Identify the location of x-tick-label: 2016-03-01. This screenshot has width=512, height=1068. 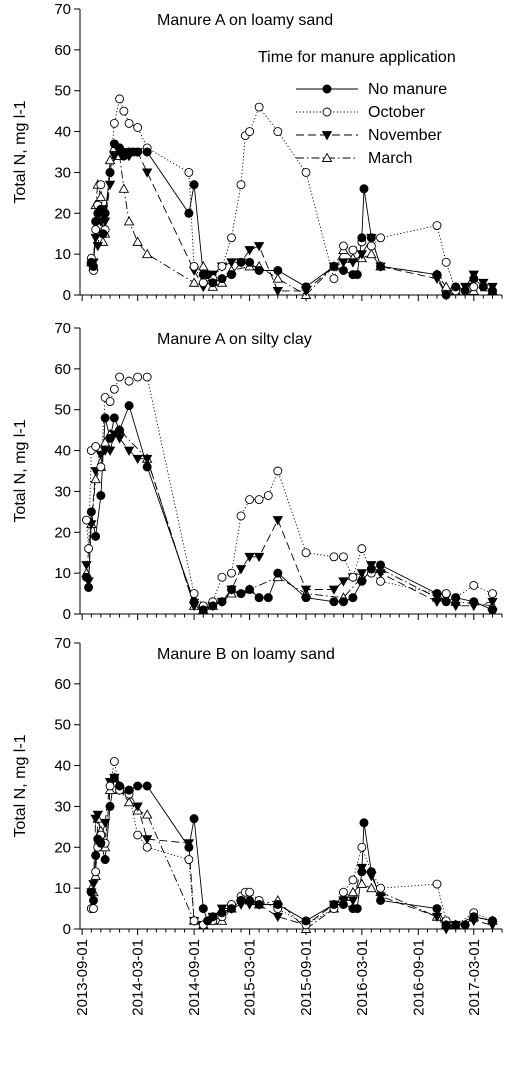
(362, 977).